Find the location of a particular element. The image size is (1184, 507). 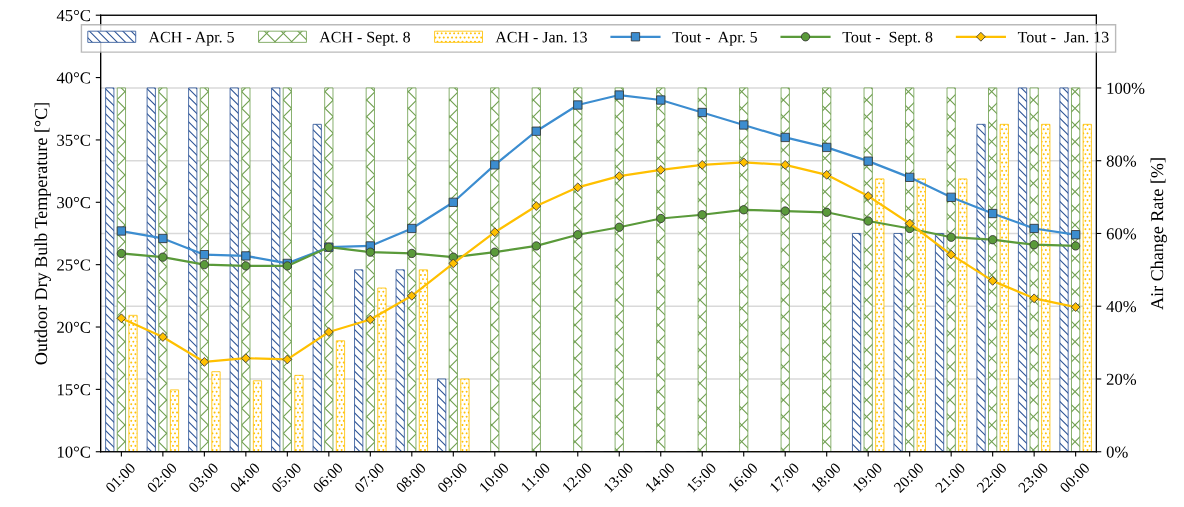

y2-tick-label: 60% is located at coordinates (1121, 234).